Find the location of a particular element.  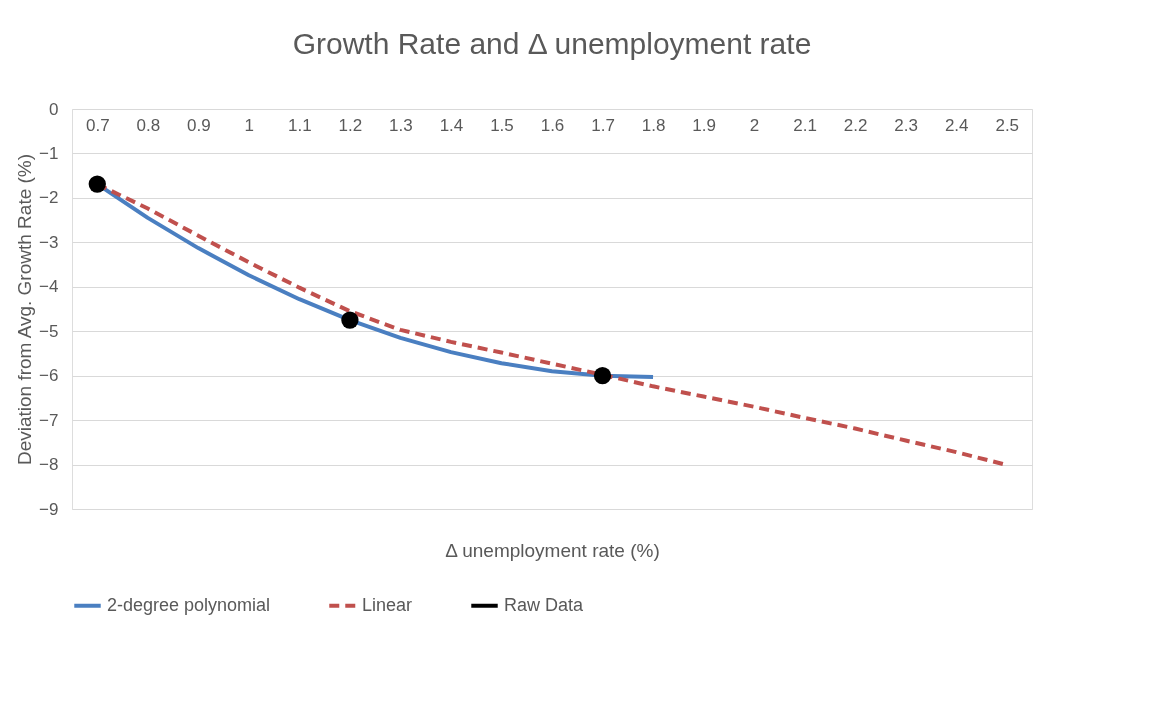

x-tick-label: 1.5 is located at coordinates (502, 125).